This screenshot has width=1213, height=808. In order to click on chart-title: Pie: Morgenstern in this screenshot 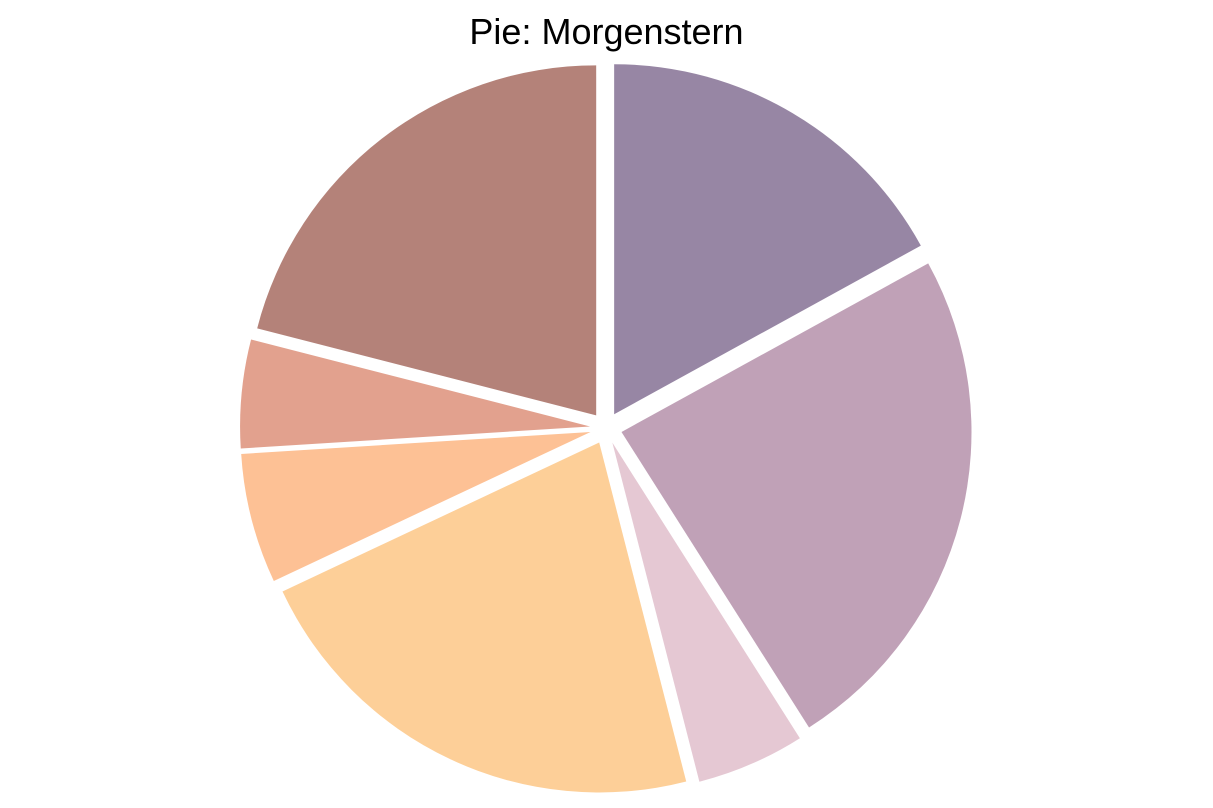, I will do `click(606, 31)`.